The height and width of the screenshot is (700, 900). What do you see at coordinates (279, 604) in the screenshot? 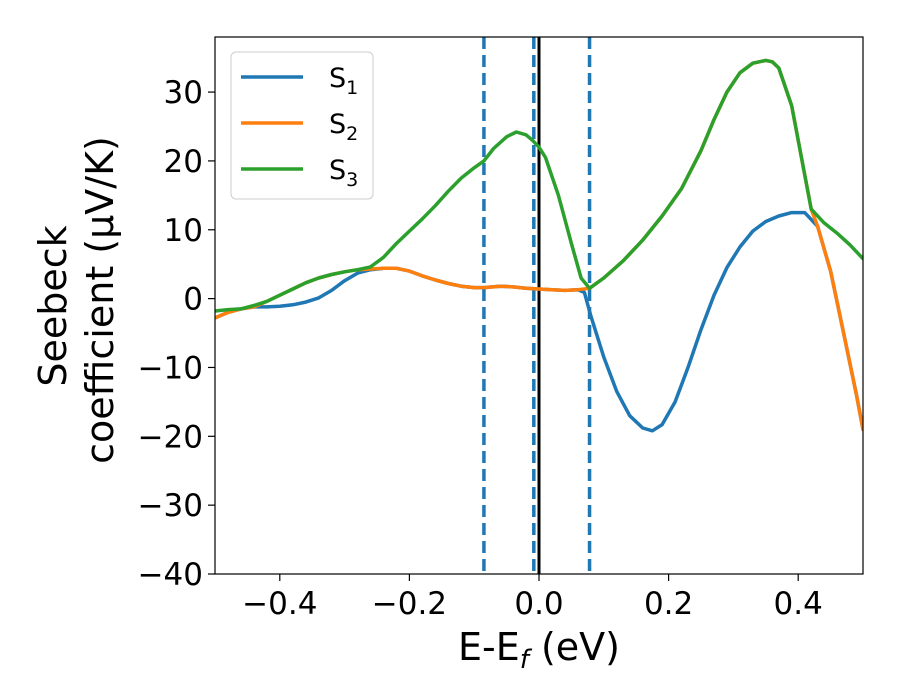
I see `x-tick-label: −0.4` at bounding box center [279, 604].